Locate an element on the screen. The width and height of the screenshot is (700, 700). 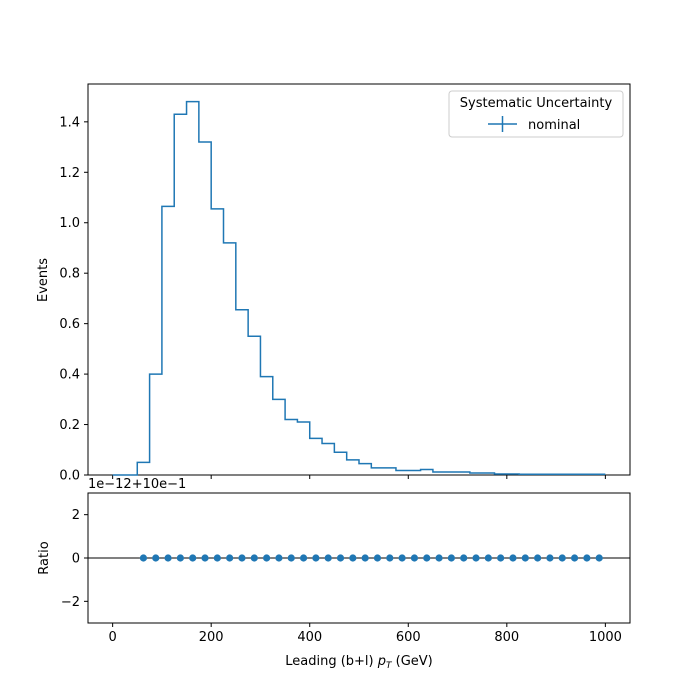
x-axis-label: Leading (b+l) pT (GeV) is located at coordinates (359, 662).